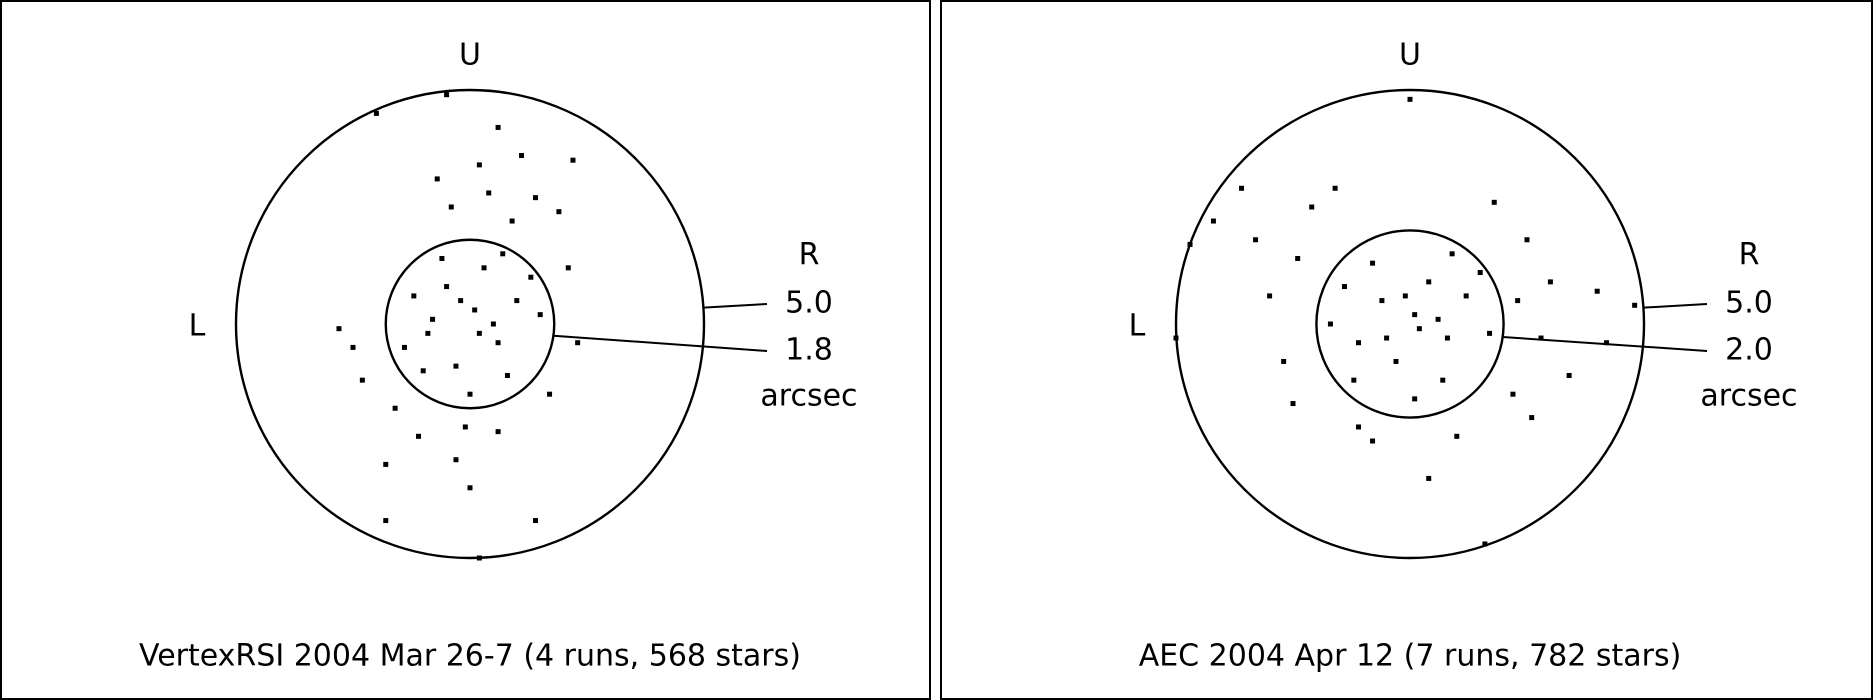  Describe the element at coordinates (809, 350) in the screenshot. I see `ring-label: 1.8` at that location.